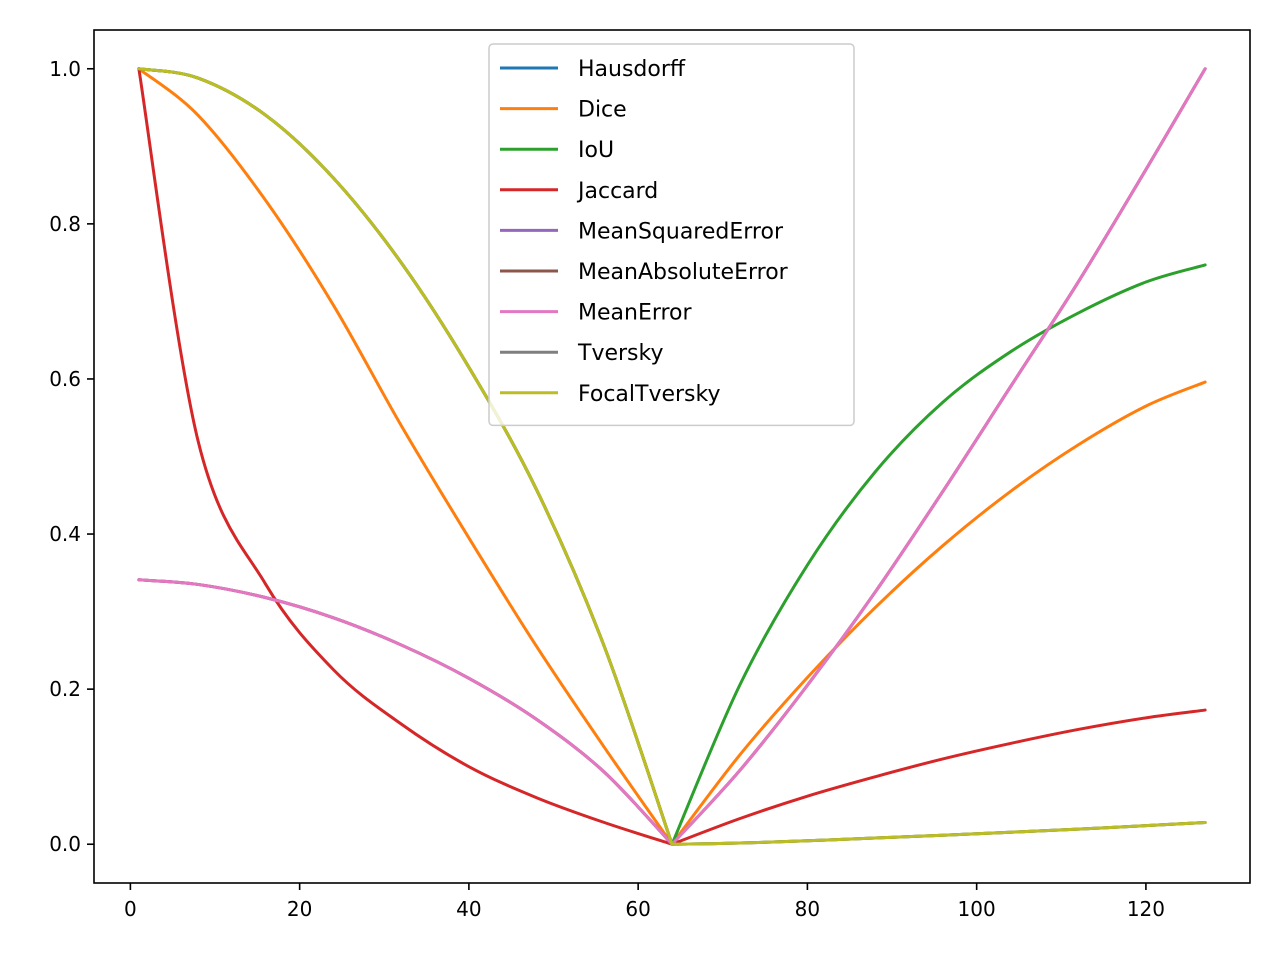  I want to click on x-tick-label: 120, so click(1146, 909).